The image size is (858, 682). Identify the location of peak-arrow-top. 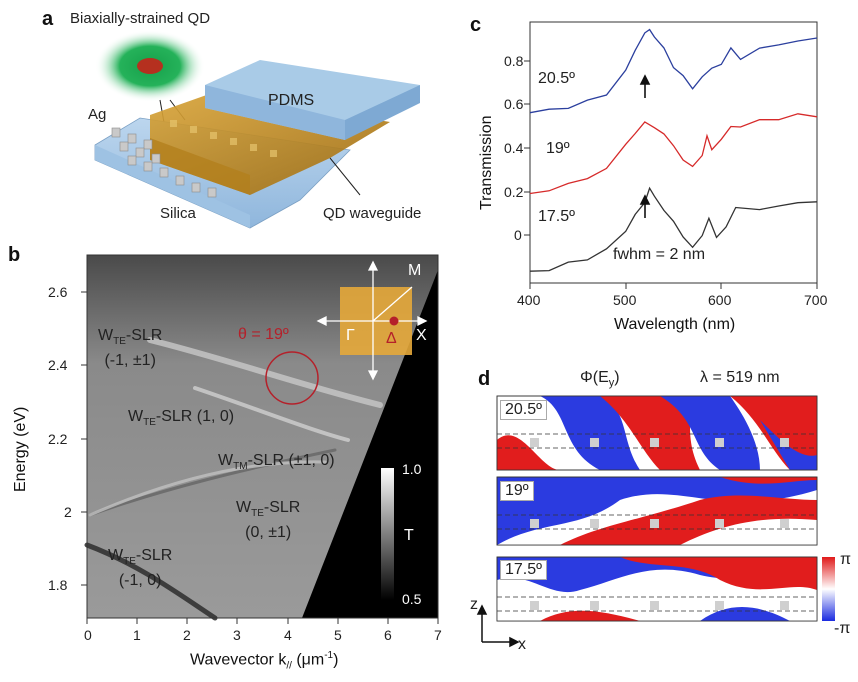
(645, 86).